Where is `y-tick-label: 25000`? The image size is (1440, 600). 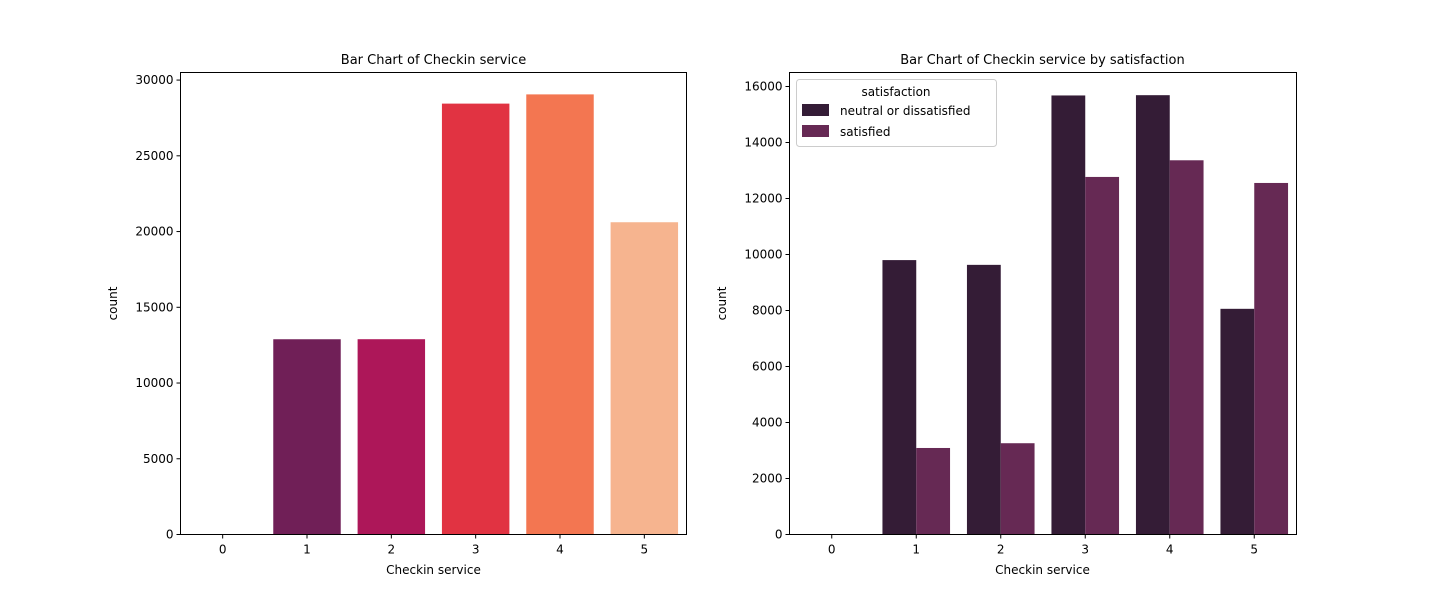
y-tick-label: 25000 is located at coordinates (154, 156).